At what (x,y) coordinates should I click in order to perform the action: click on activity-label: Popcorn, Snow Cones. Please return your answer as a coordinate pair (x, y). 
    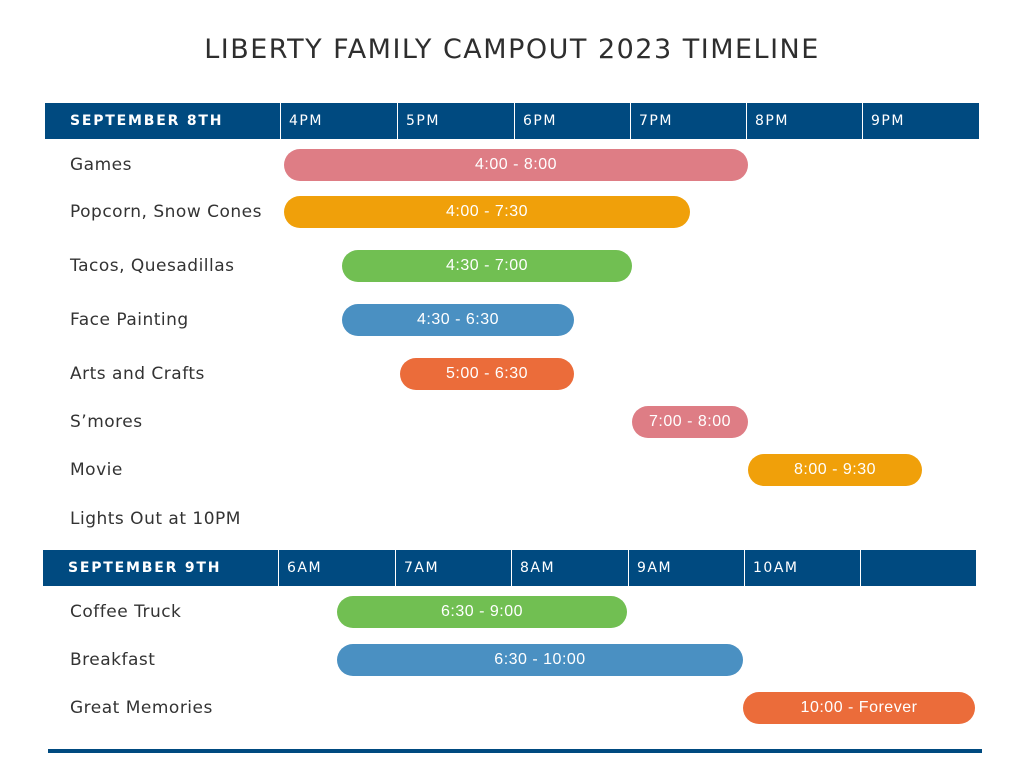
    Looking at the image, I should click on (166, 212).